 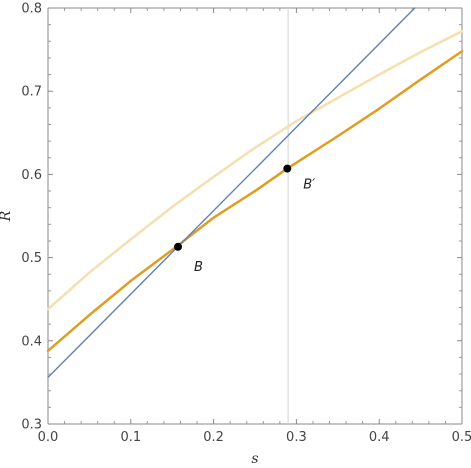 What do you see at coordinates (31, 425) in the screenshot?
I see `y-tick-label: 0.3` at bounding box center [31, 425].